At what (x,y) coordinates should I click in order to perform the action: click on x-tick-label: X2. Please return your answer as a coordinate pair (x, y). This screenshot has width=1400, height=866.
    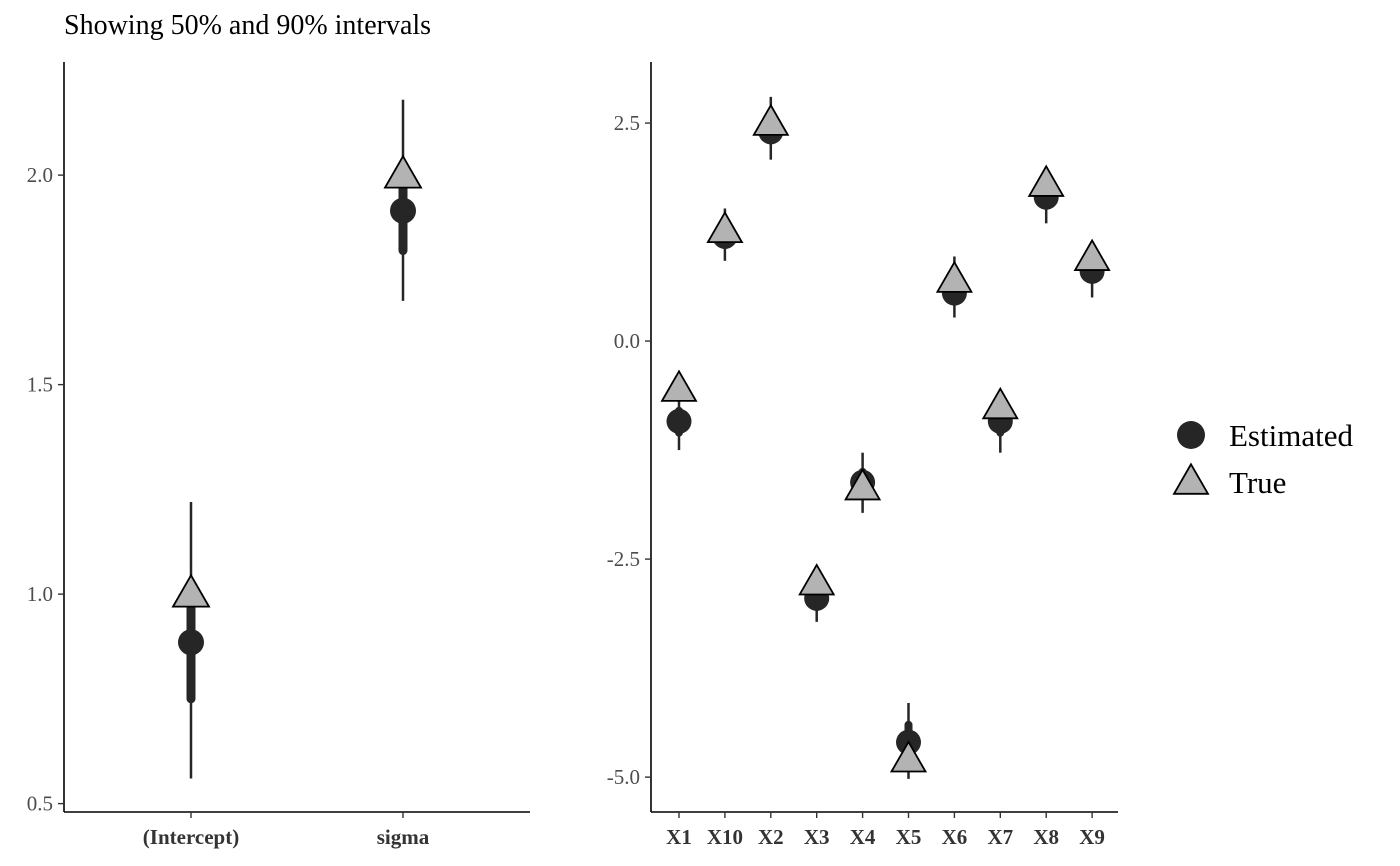
    Looking at the image, I should click on (771, 837).